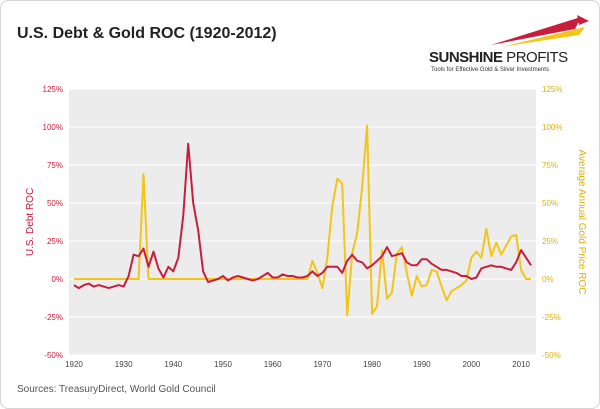 The height and width of the screenshot is (409, 600). What do you see at coordinates (535, 57) in the screenshot?
I see `logo-name-light: PROFITS` at bounding box center [535, 57].